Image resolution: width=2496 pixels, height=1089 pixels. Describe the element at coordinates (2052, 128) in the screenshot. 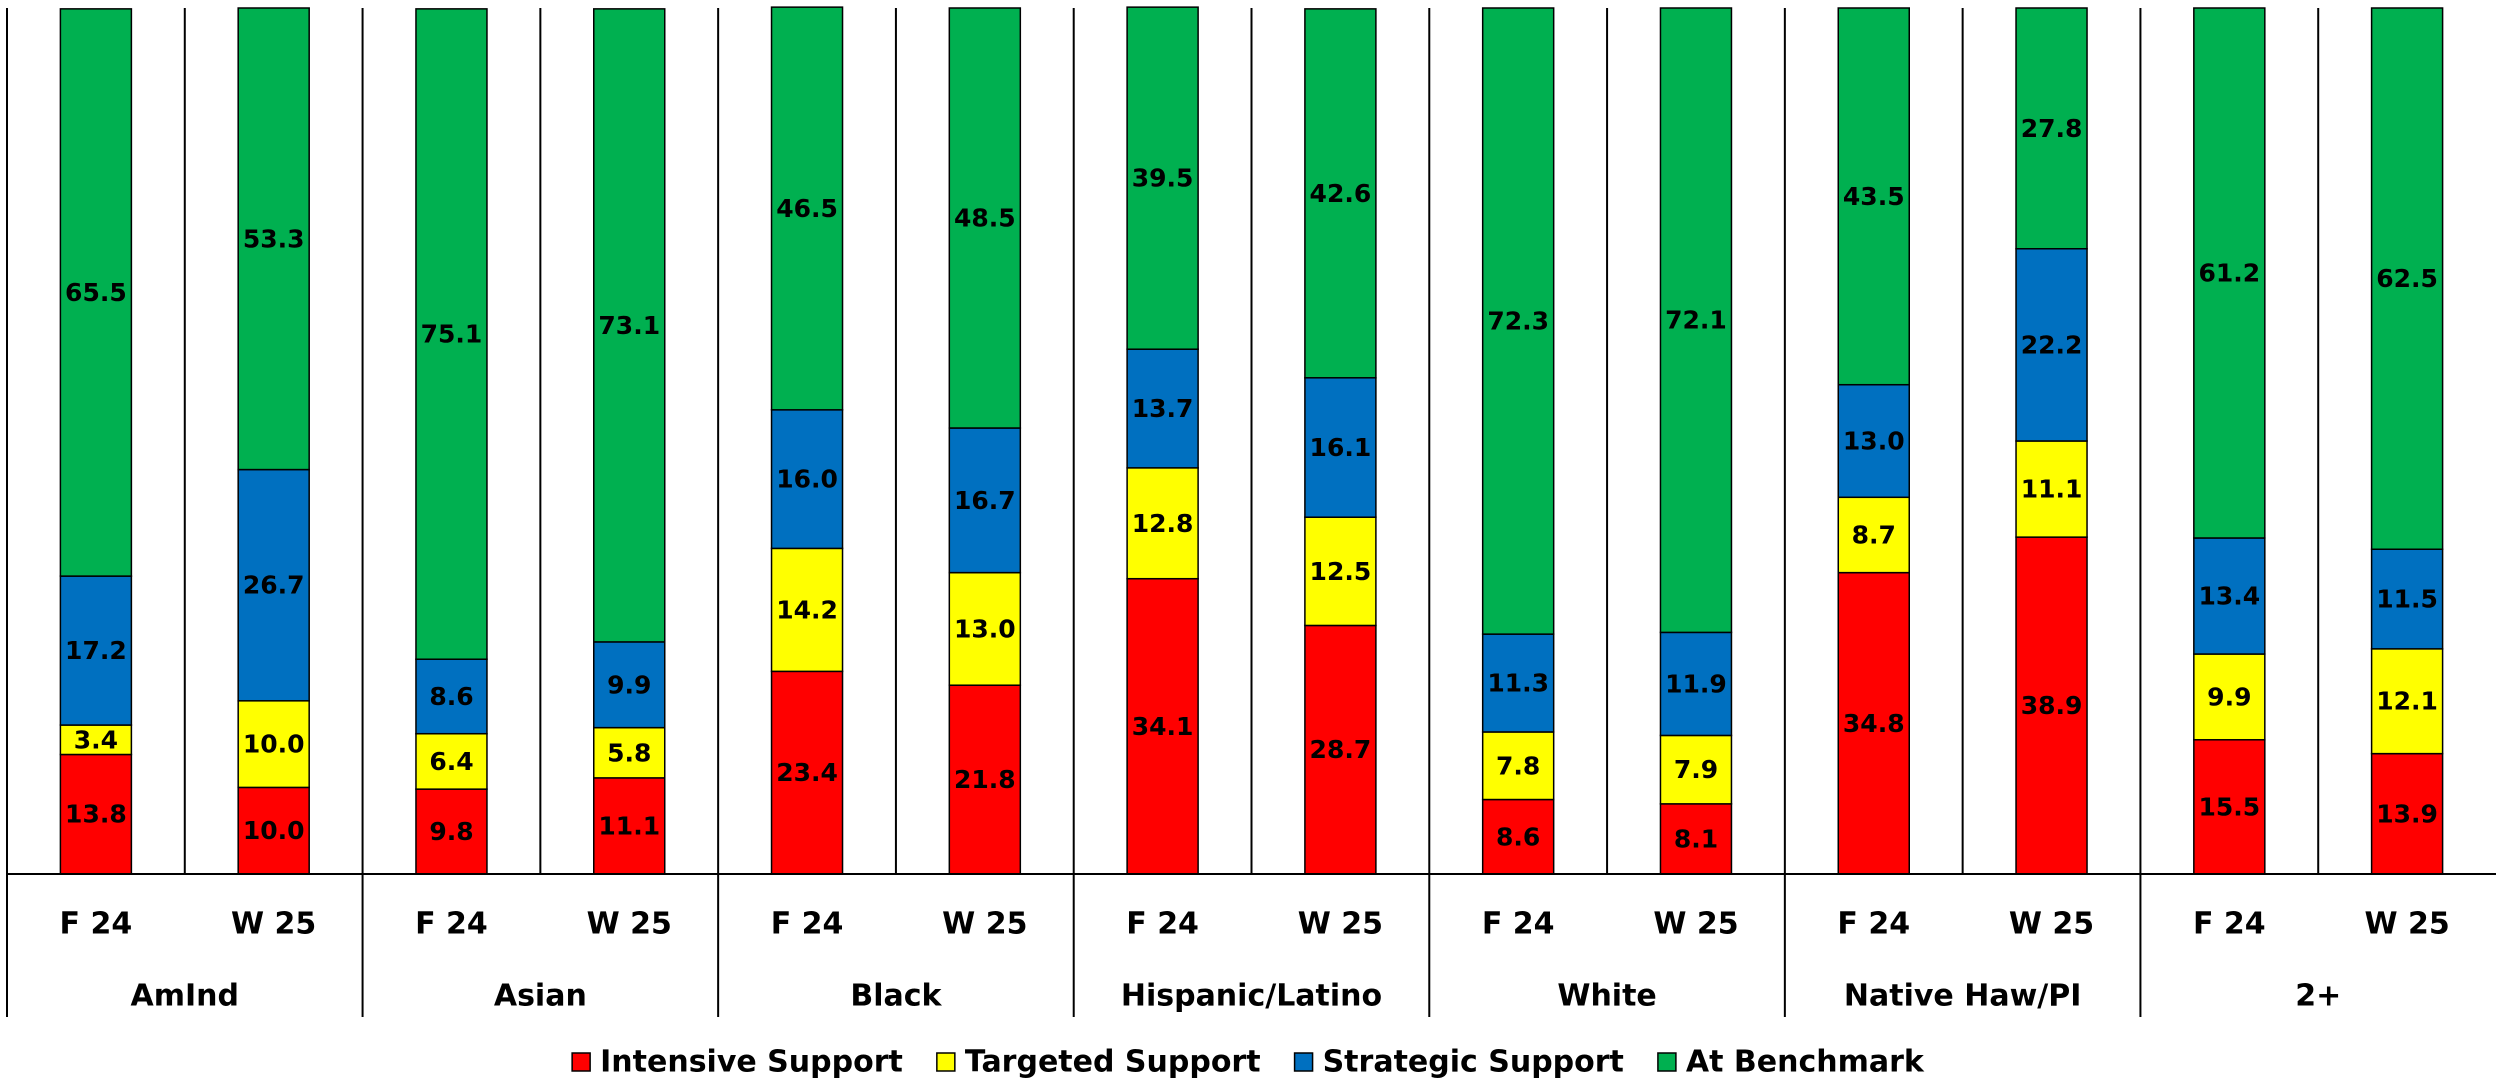

I see `data-label-native-haw-pi-w-25-at-benchmark: 27.8` at that location.